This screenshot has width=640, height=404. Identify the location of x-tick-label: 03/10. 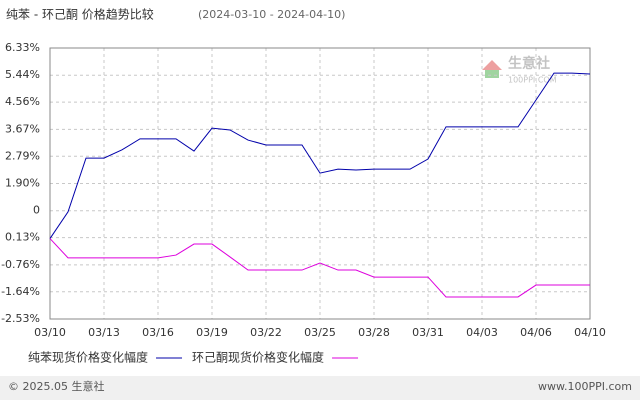
(50, 332).